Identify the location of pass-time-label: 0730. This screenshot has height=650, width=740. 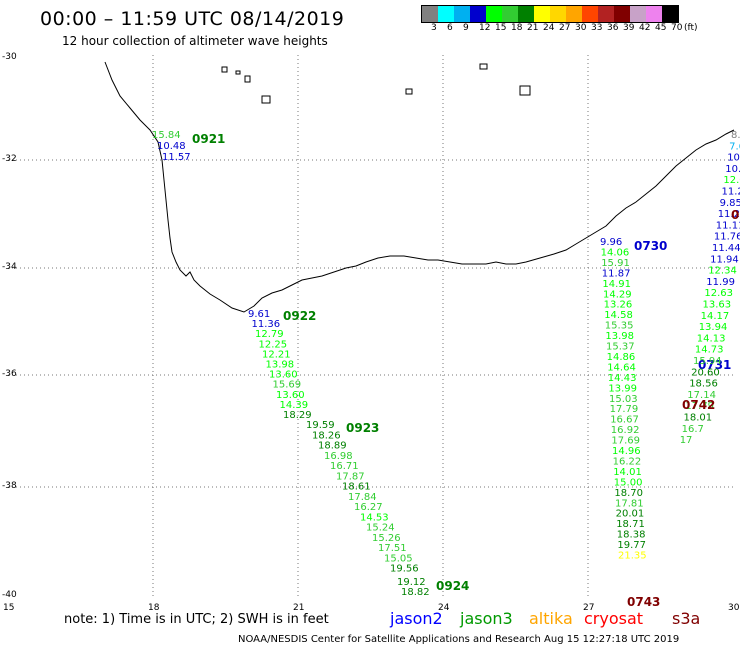
(650, 246).